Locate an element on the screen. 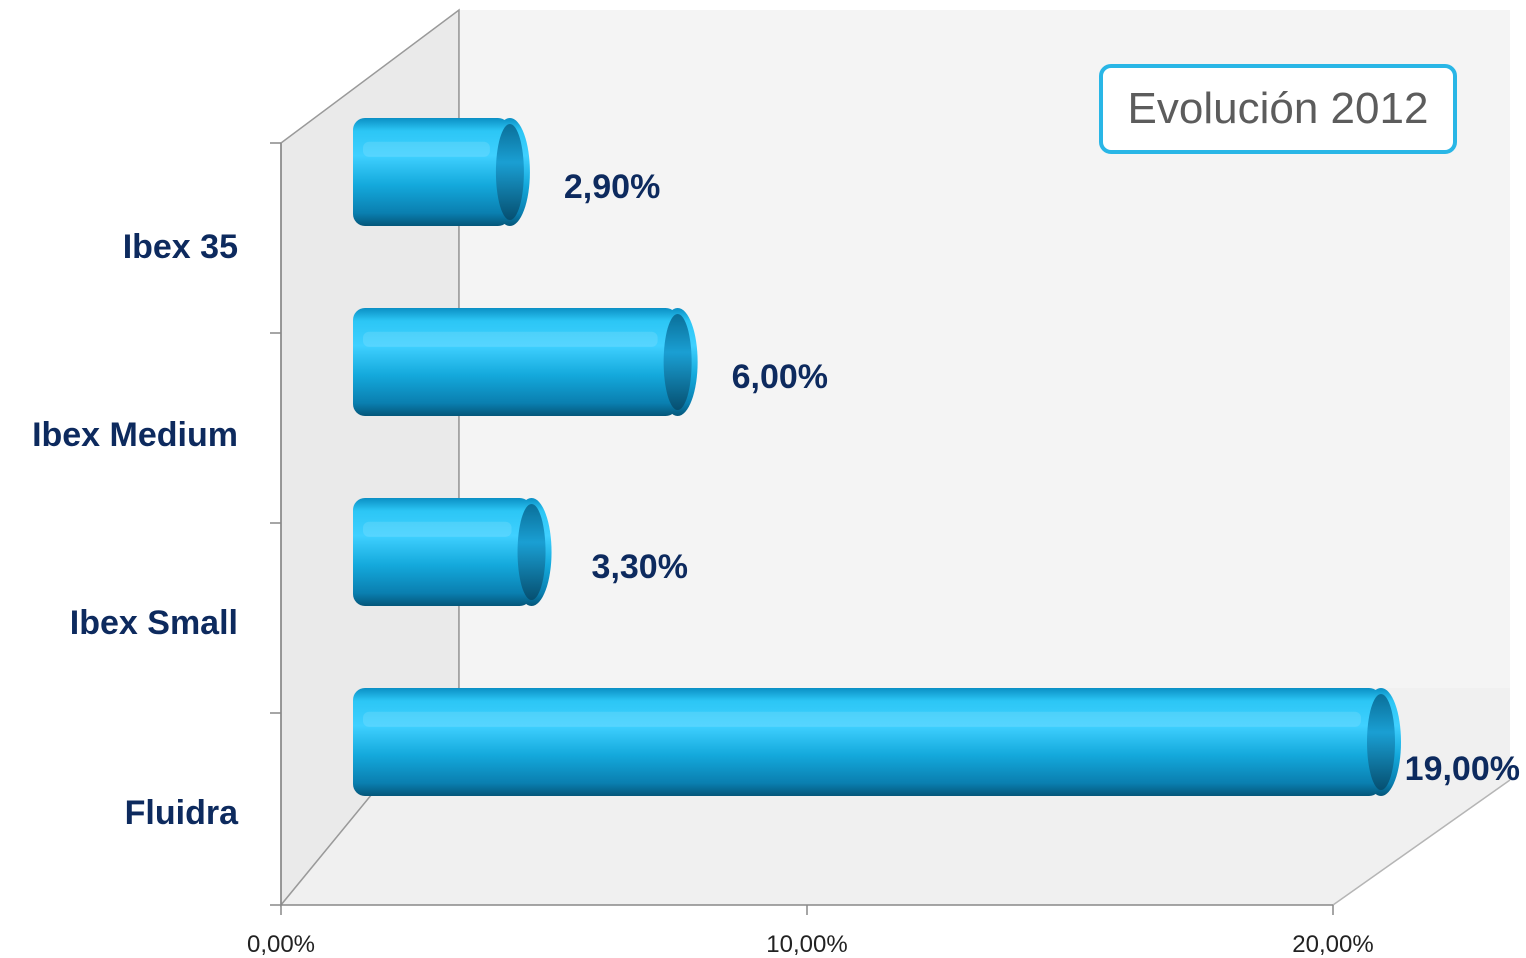 The image size is (1526, 958). value-label: 2,90% is located at coordinates (612, 187).